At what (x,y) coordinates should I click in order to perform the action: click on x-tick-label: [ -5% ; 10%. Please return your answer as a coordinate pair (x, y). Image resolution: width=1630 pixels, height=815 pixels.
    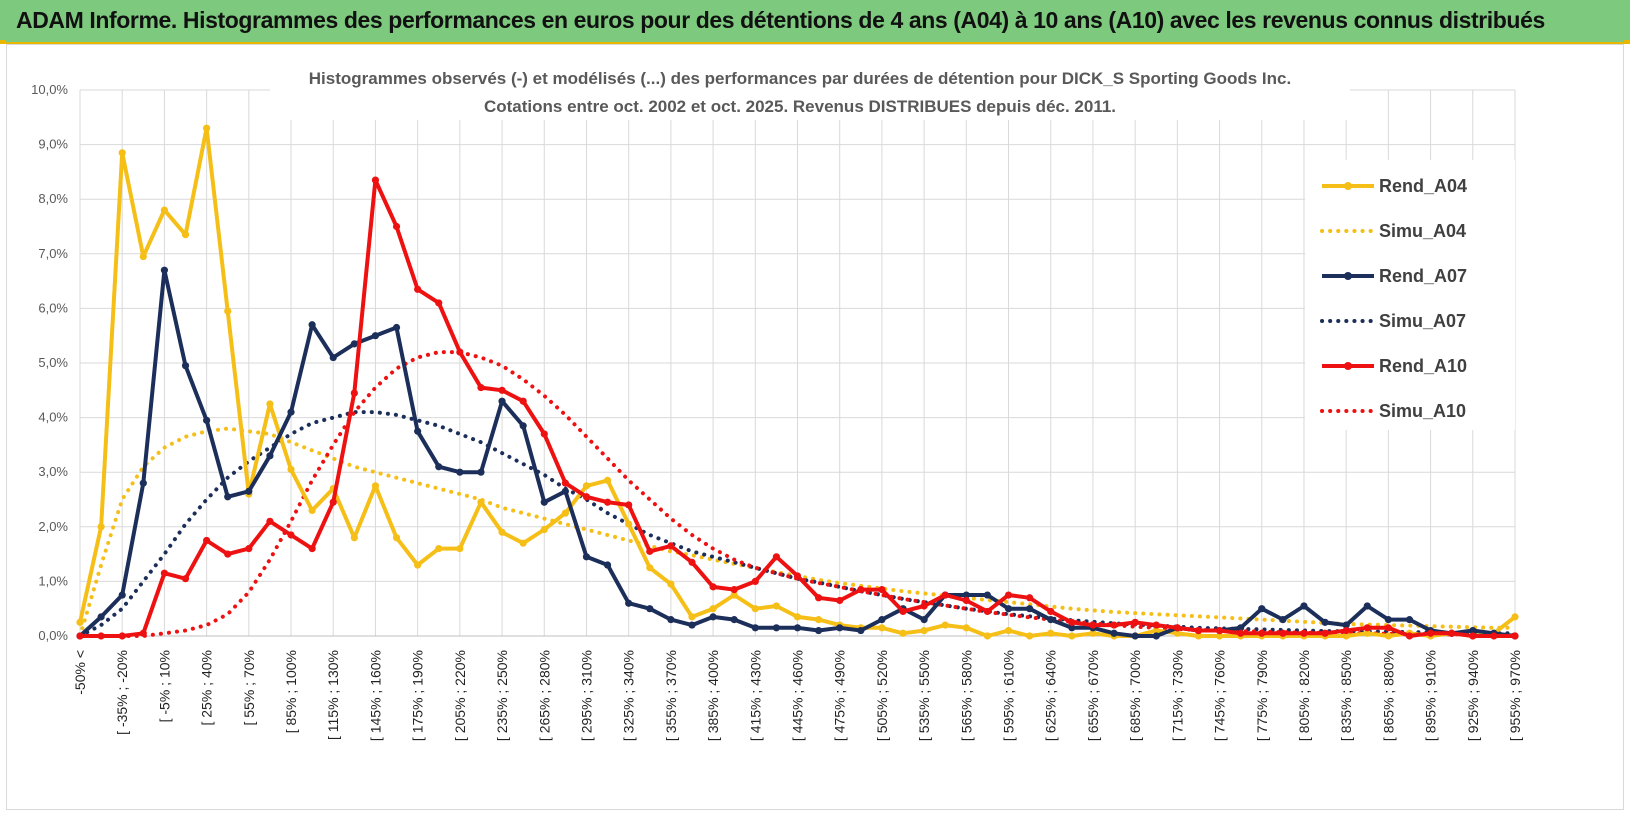
    Looking at the image, I should click on (164, 686).